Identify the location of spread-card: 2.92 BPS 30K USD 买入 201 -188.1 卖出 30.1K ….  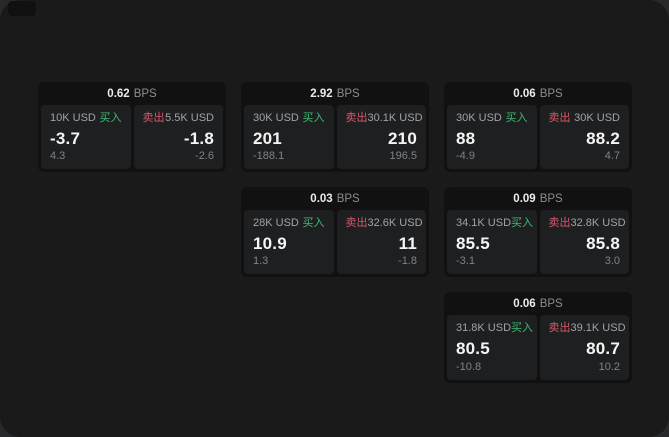
(335, 127).